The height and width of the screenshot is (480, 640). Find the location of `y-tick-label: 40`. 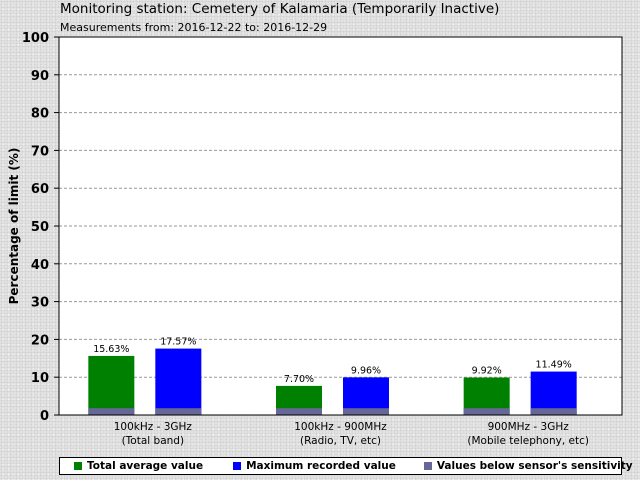

y-tick-label: 40 is located at coordinates (40, 265).